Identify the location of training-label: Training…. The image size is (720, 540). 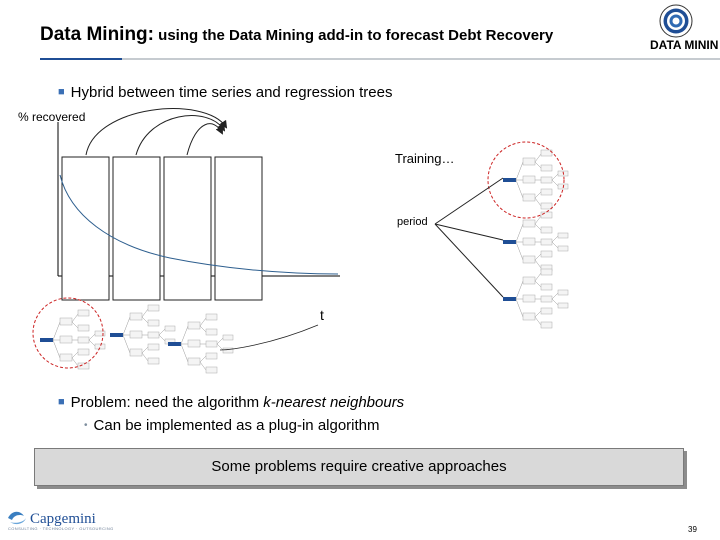
(425, 158).